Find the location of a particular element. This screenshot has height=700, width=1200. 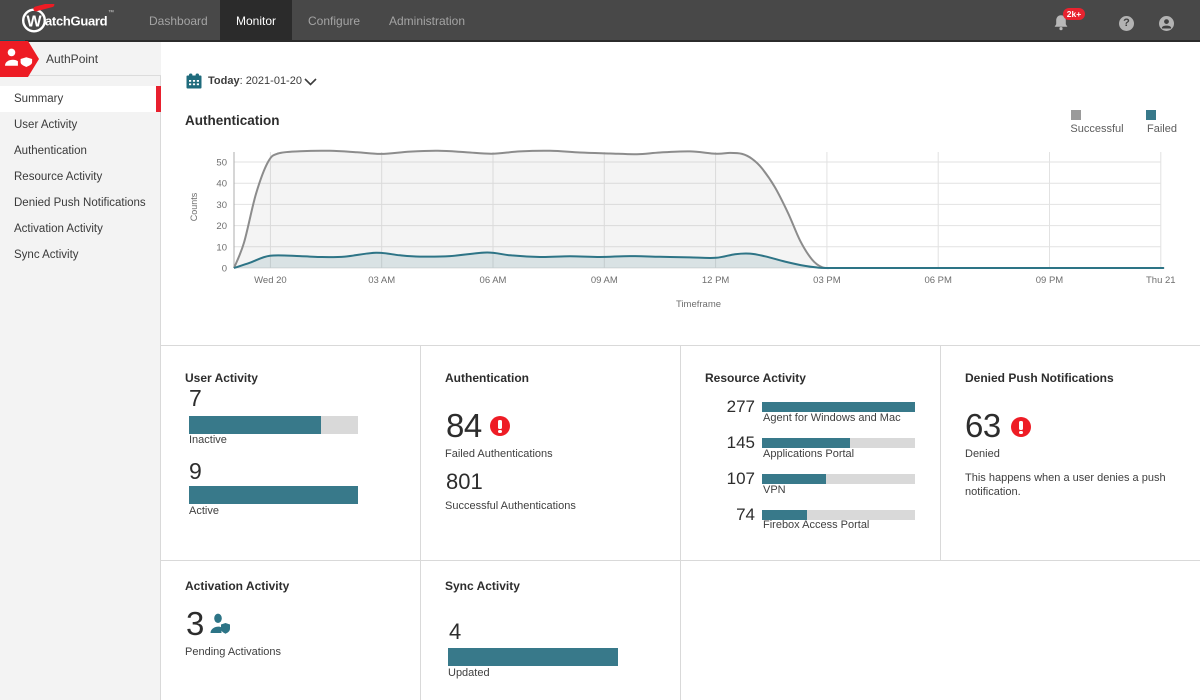

svg-text: 09 AM is located at coordinates (604, 280).